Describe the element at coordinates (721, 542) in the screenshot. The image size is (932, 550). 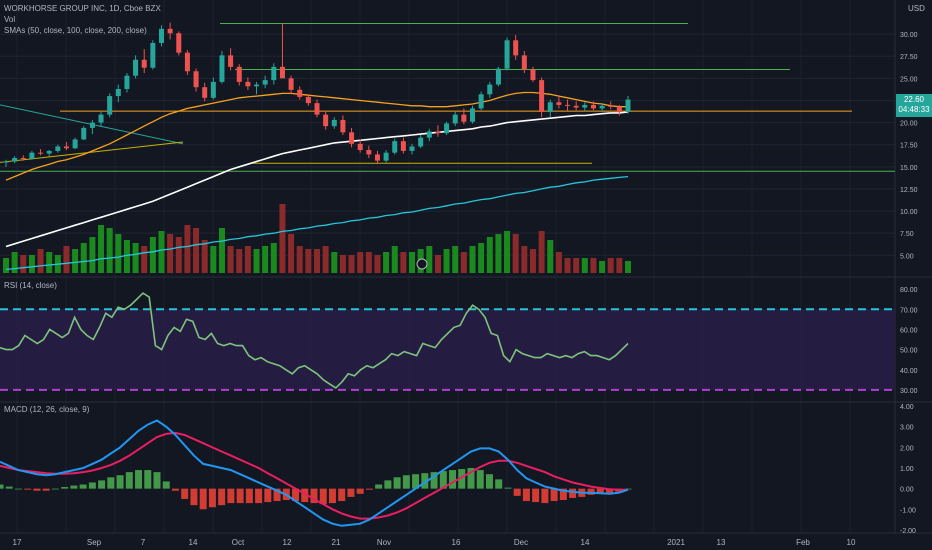
I see `time-tick-label: 13` at that location.